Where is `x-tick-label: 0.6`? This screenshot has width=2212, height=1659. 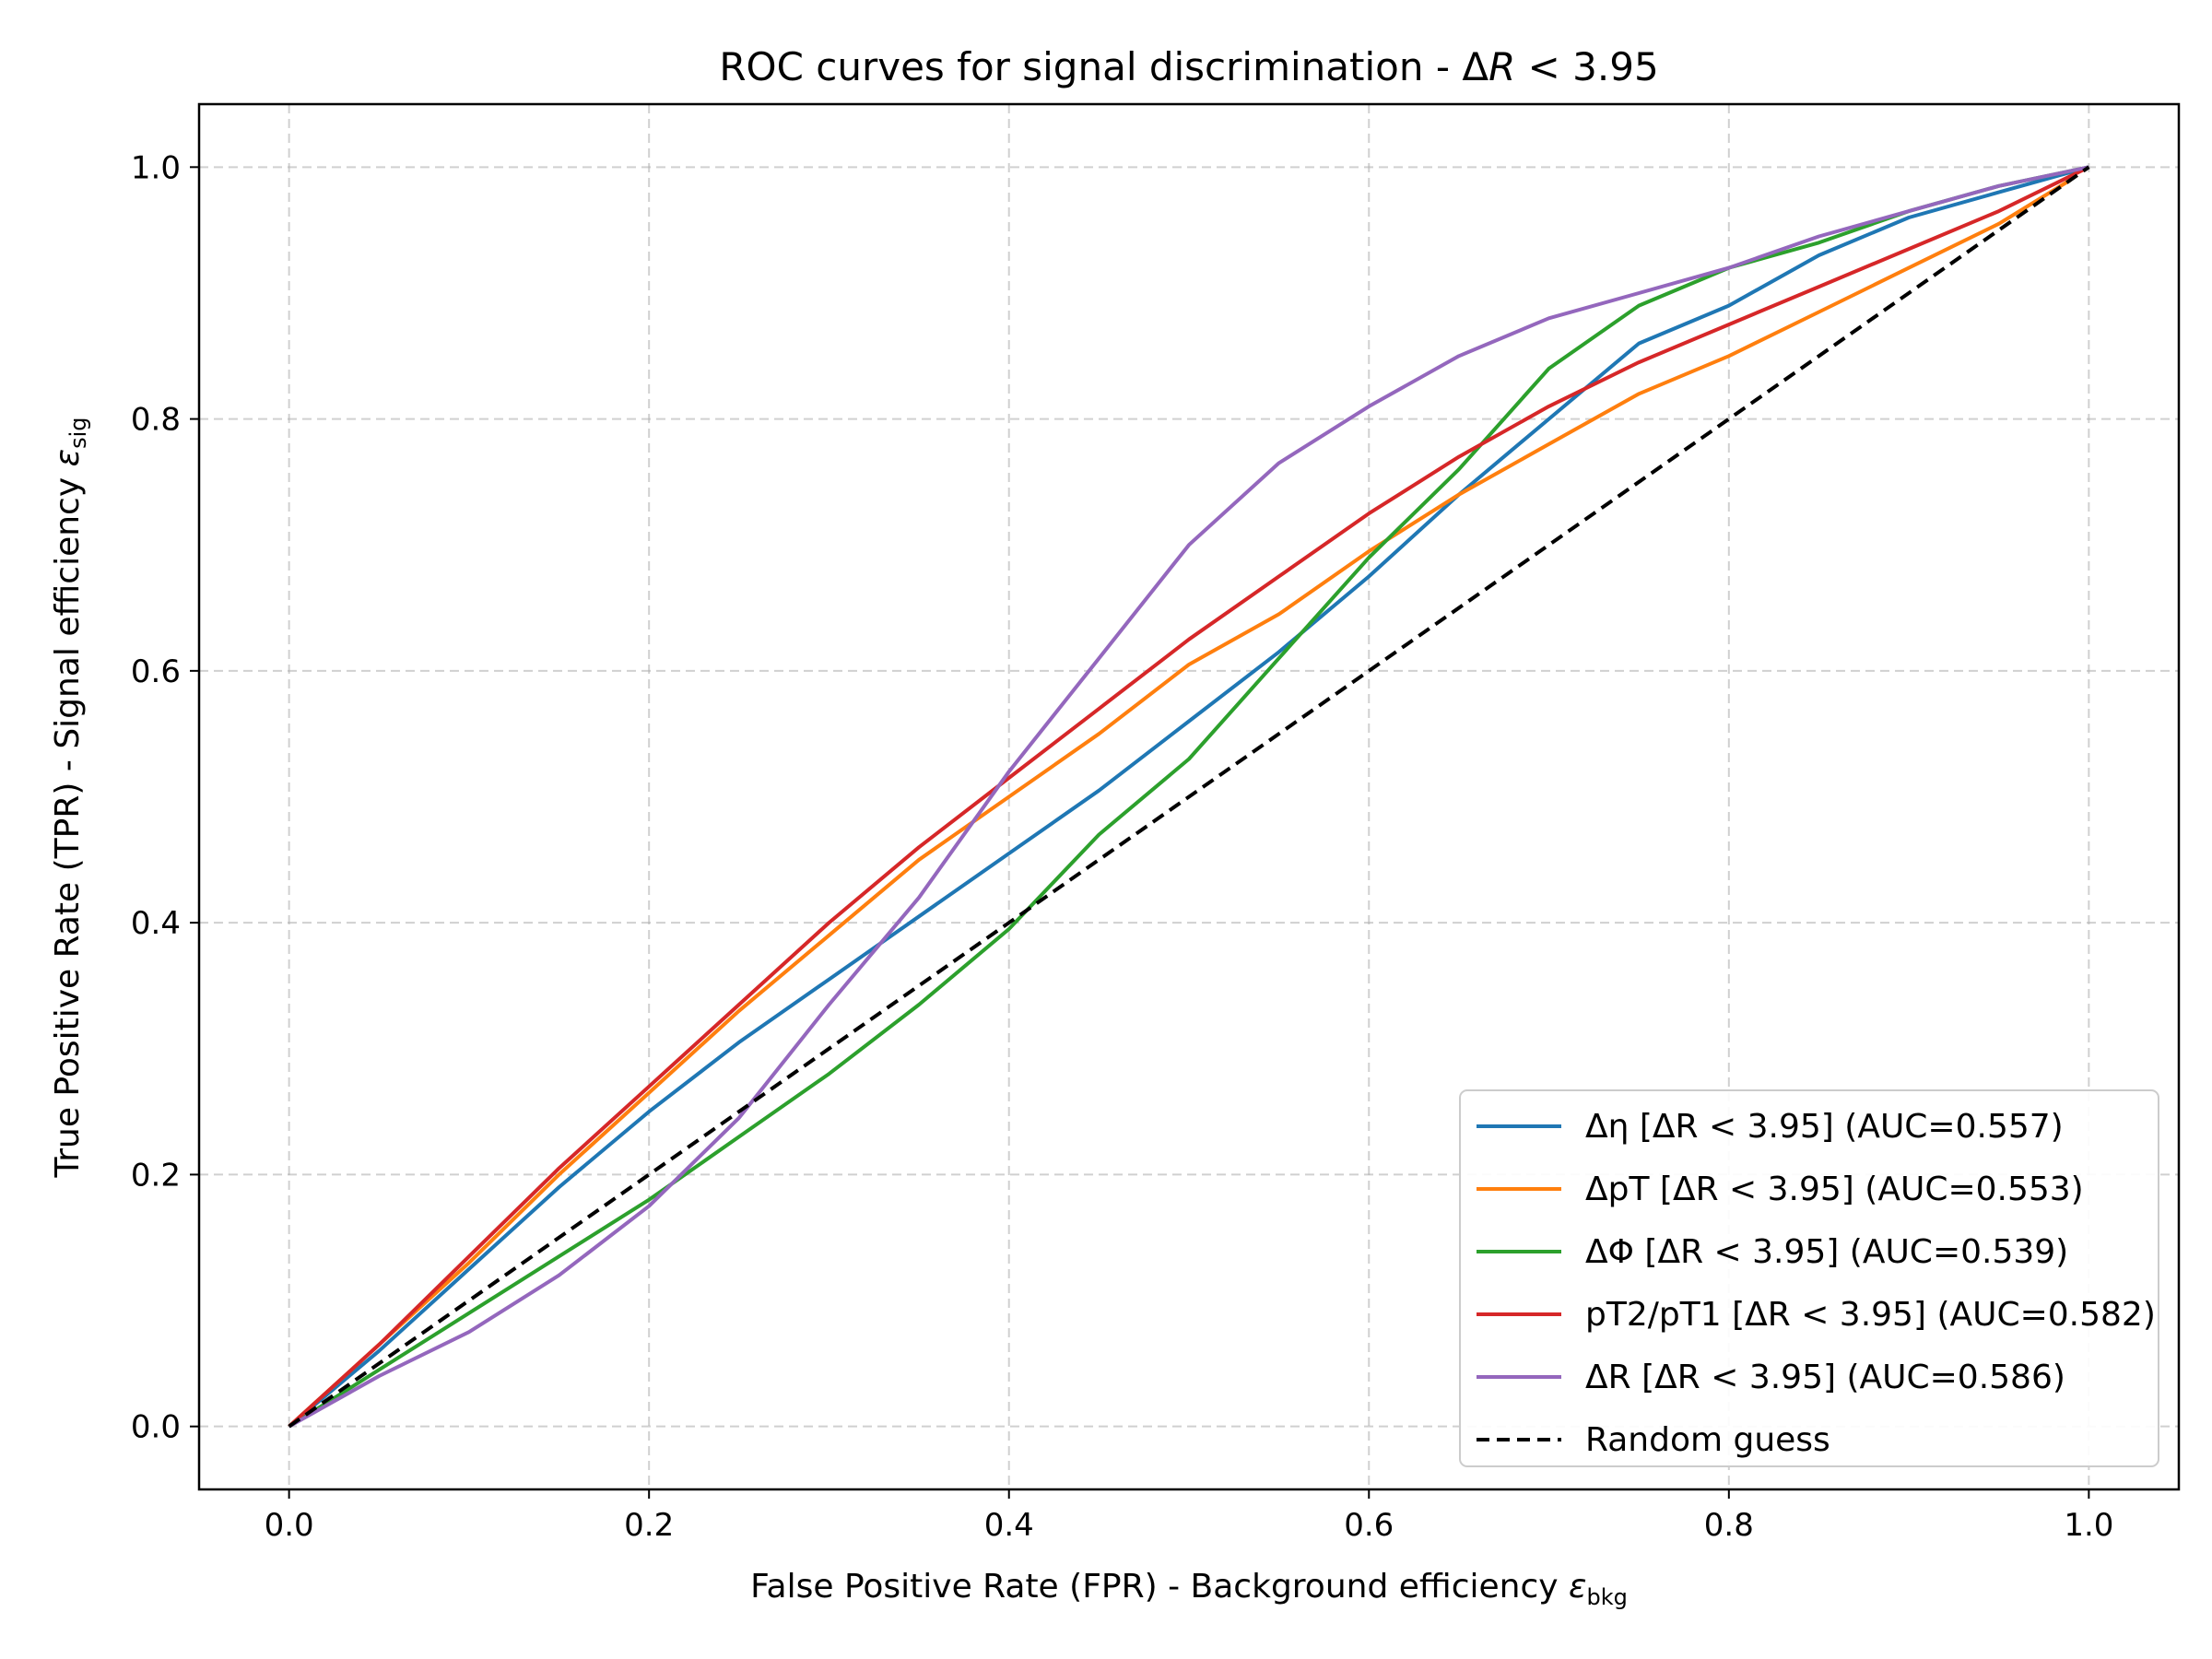
x-tick-label: 0.6 is located at coordinates (1369, 1525).